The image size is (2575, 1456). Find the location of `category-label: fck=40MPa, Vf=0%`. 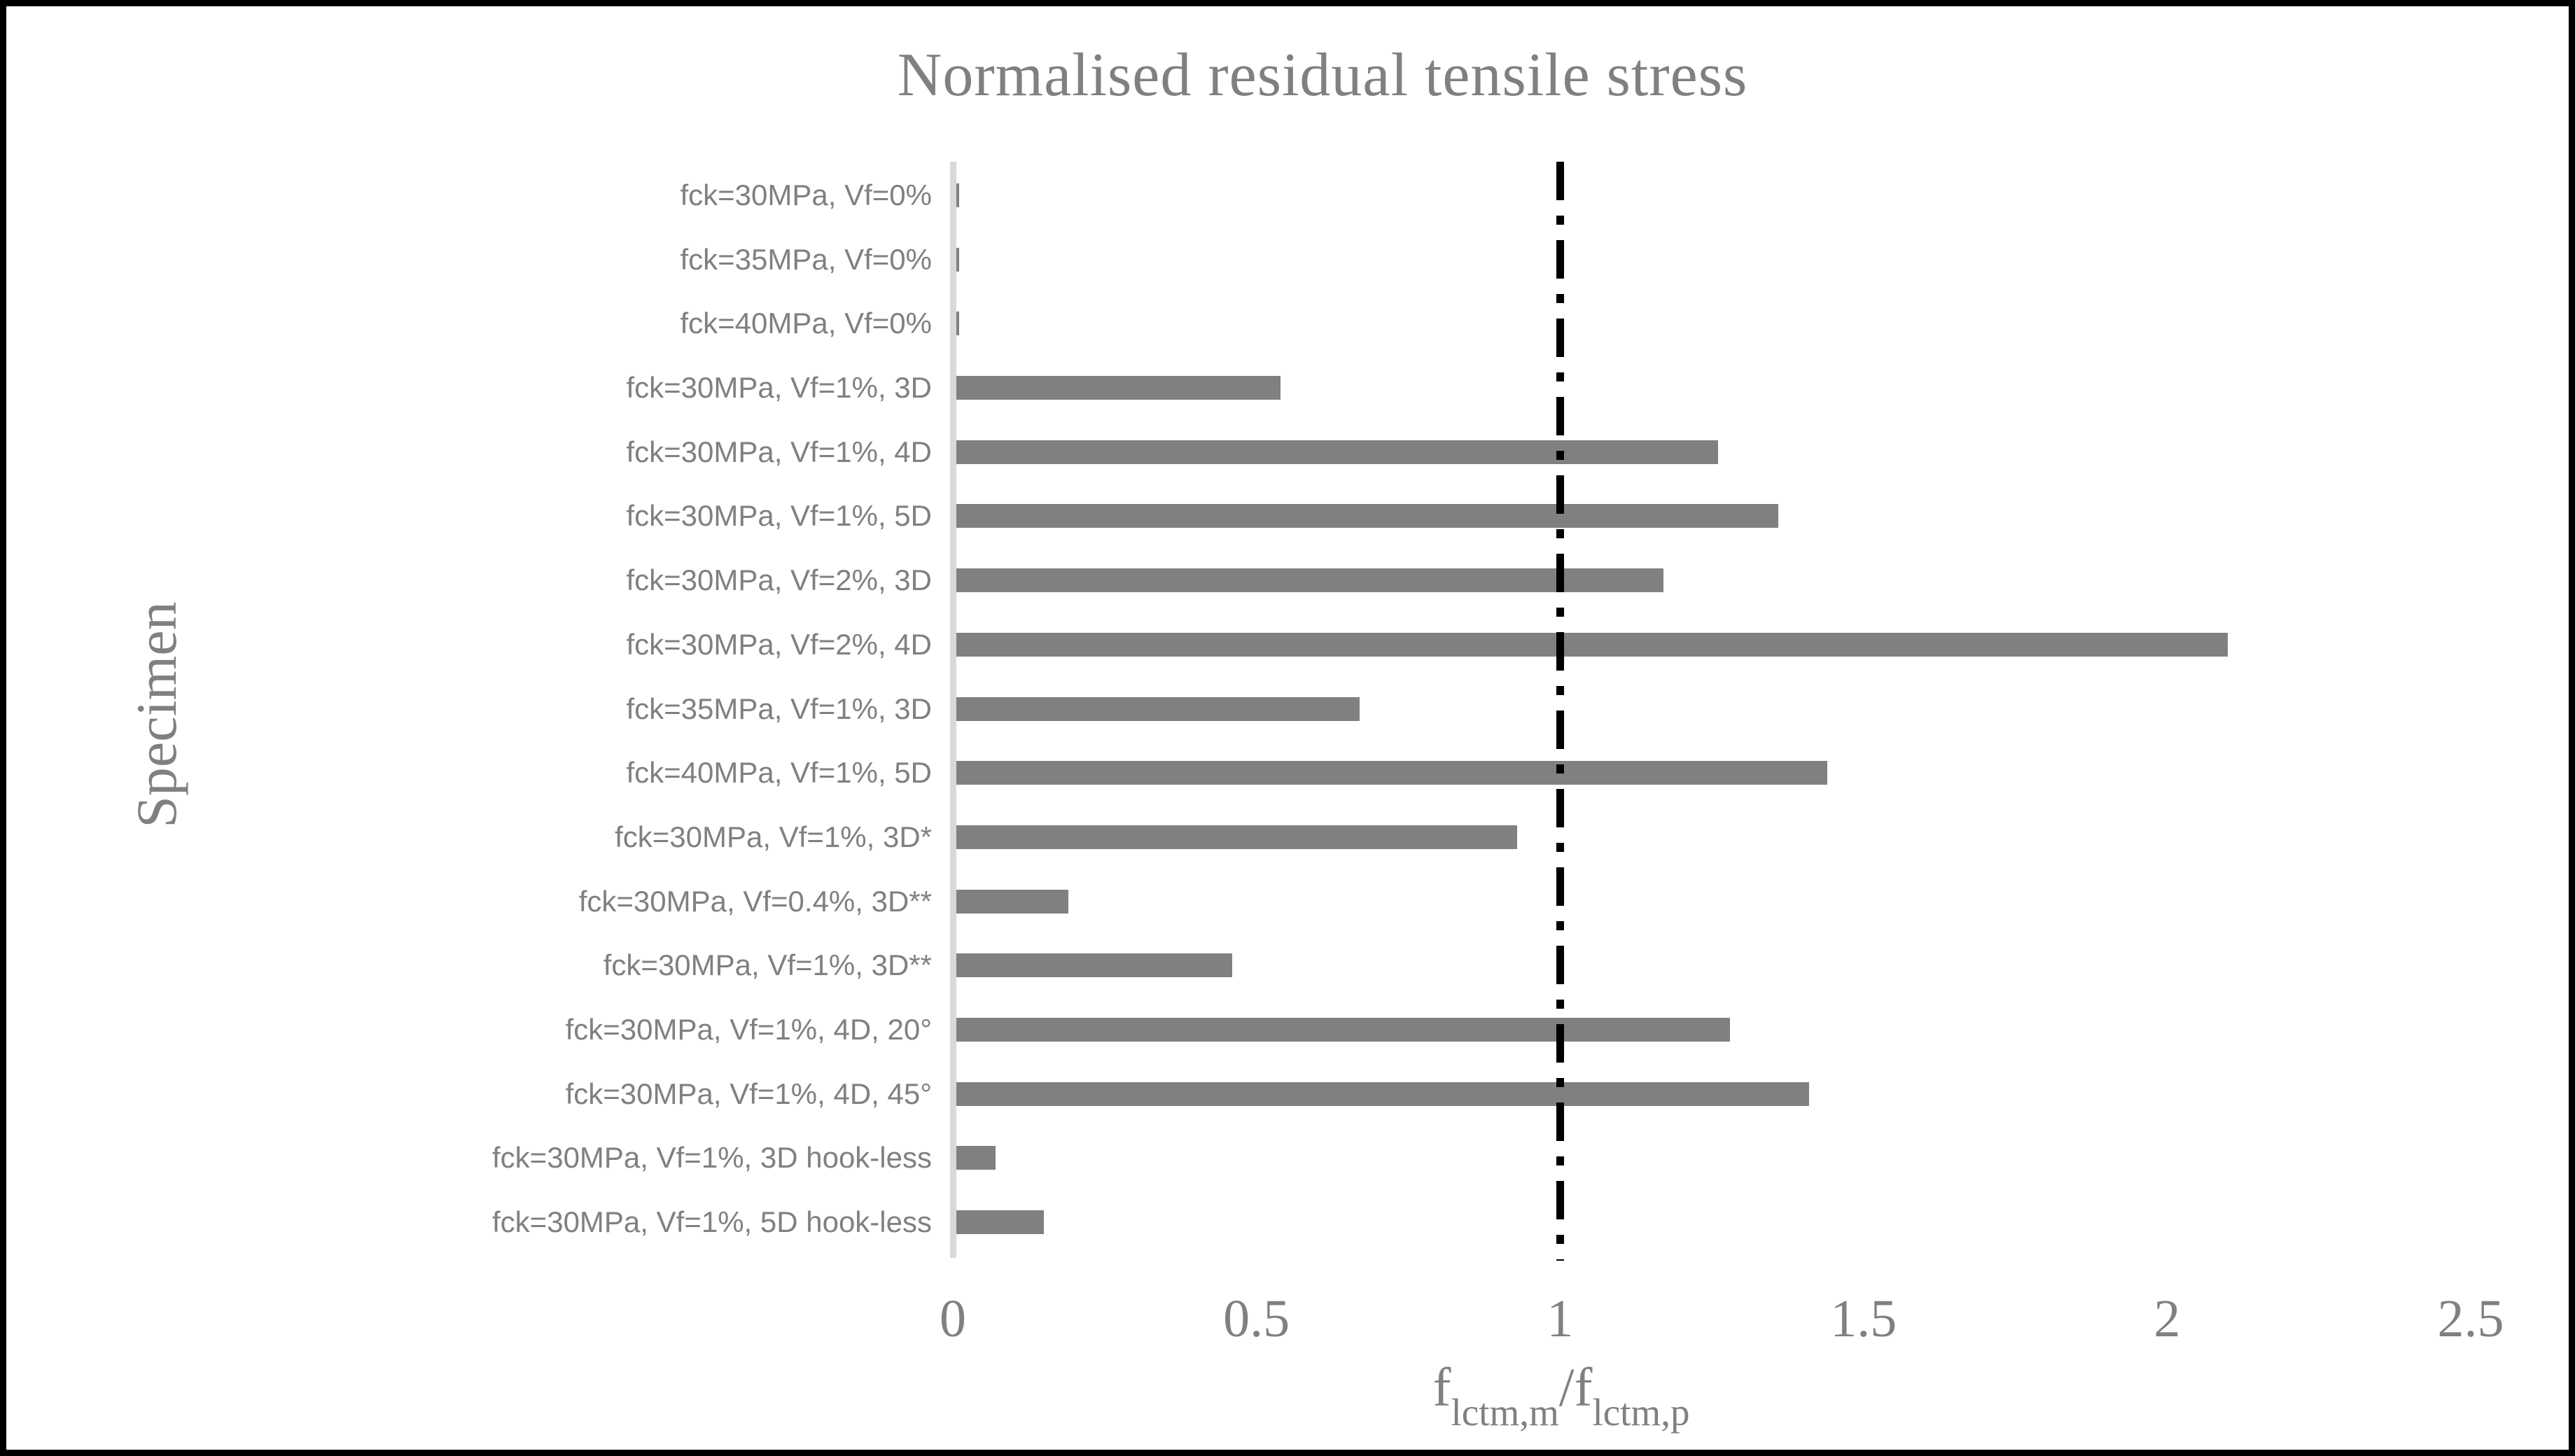

category-label: fck=40MPa, Vf=0% is located at coordinates (806, 323).